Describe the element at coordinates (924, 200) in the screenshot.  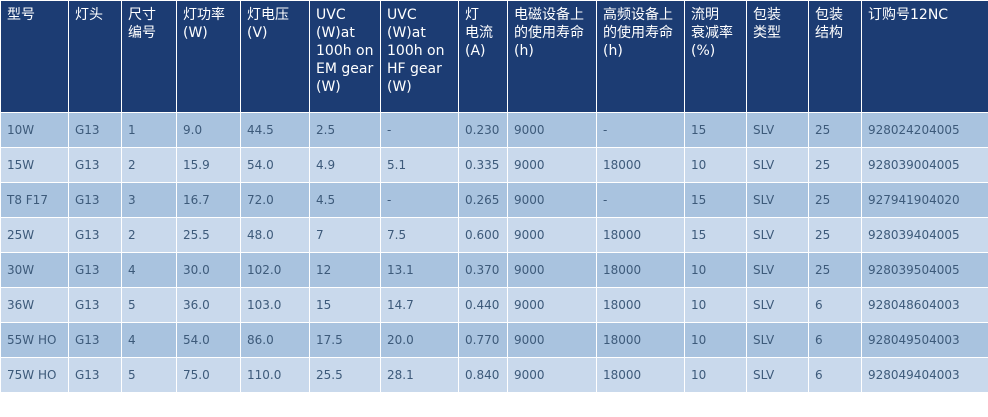
I see `table-cell: 927941904020` at that location.